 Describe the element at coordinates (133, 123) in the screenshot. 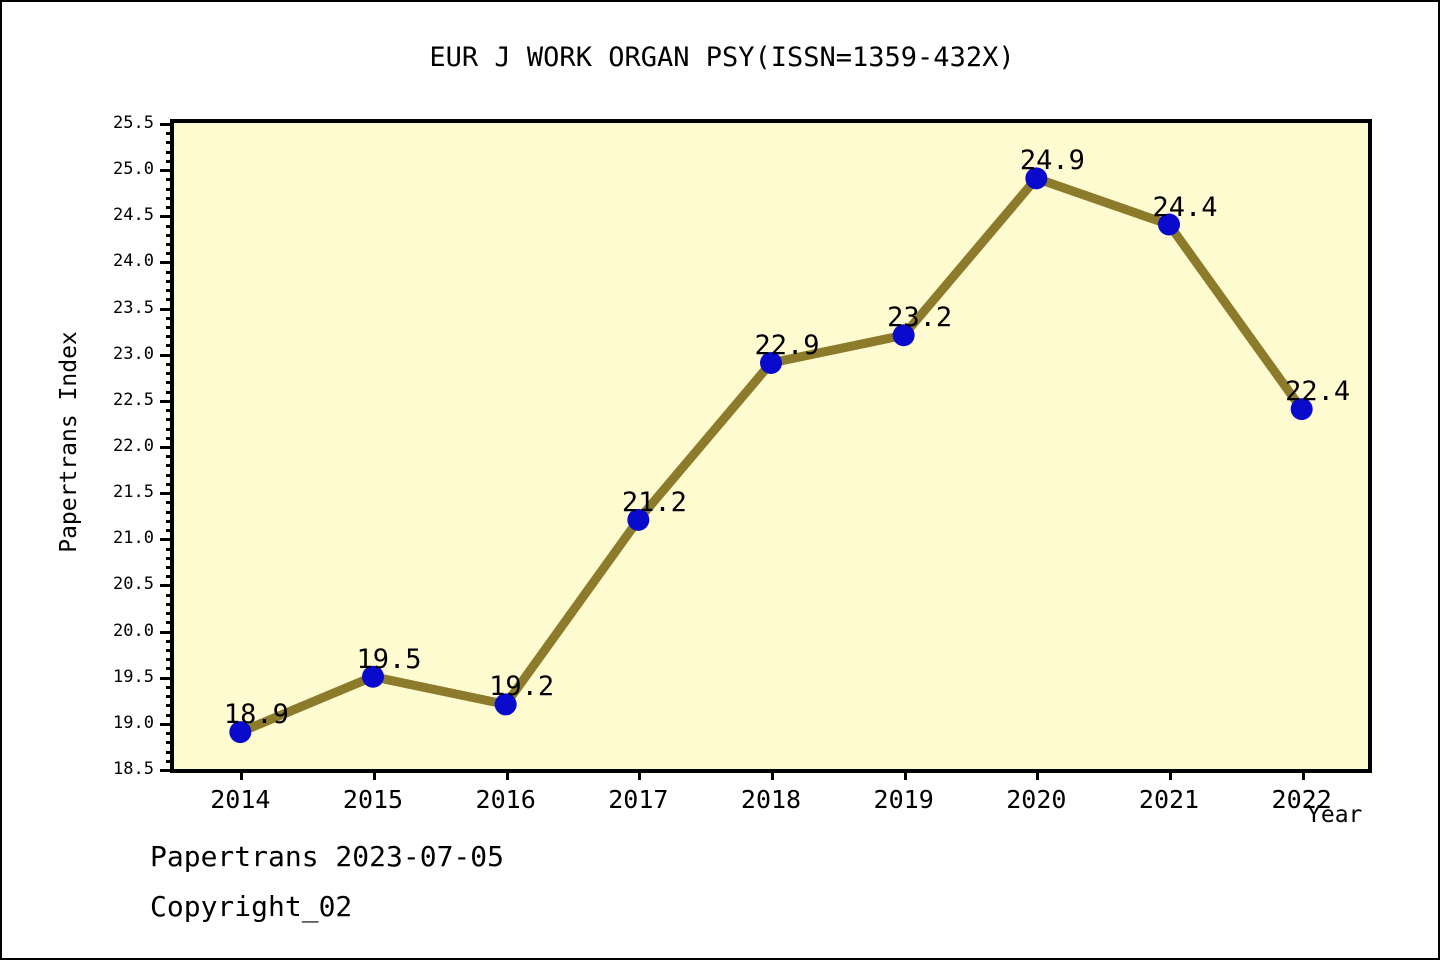

I see `y-axis-tick-label: 25.5` at that location.